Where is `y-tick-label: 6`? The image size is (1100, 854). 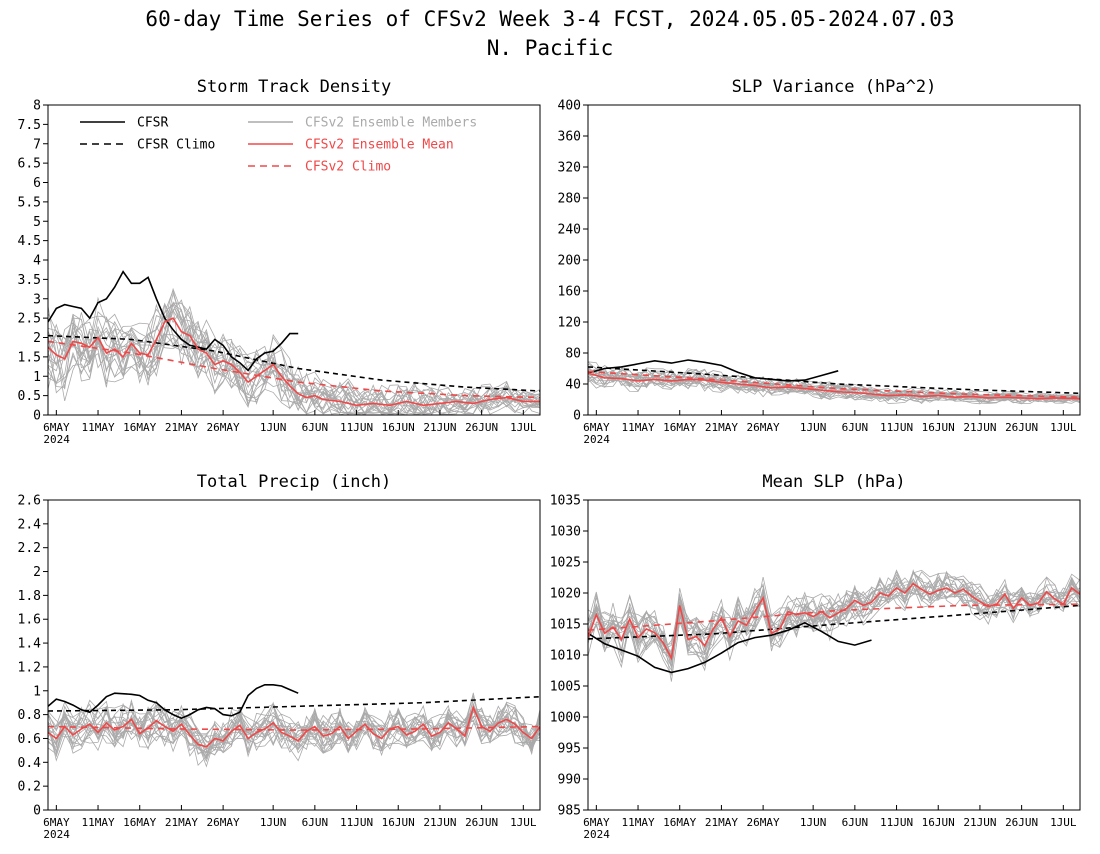 y-tick-label: 6 is located at coordinates (37, 183).